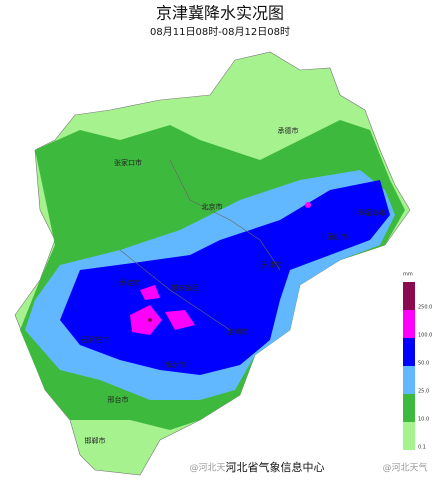  I want to click on city-label: 保定市, so click(130, 282).